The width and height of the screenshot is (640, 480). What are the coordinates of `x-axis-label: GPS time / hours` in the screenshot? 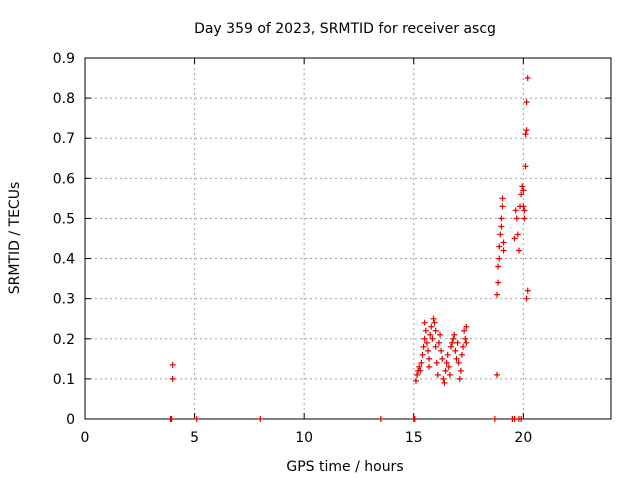 It's located at (344, 467).